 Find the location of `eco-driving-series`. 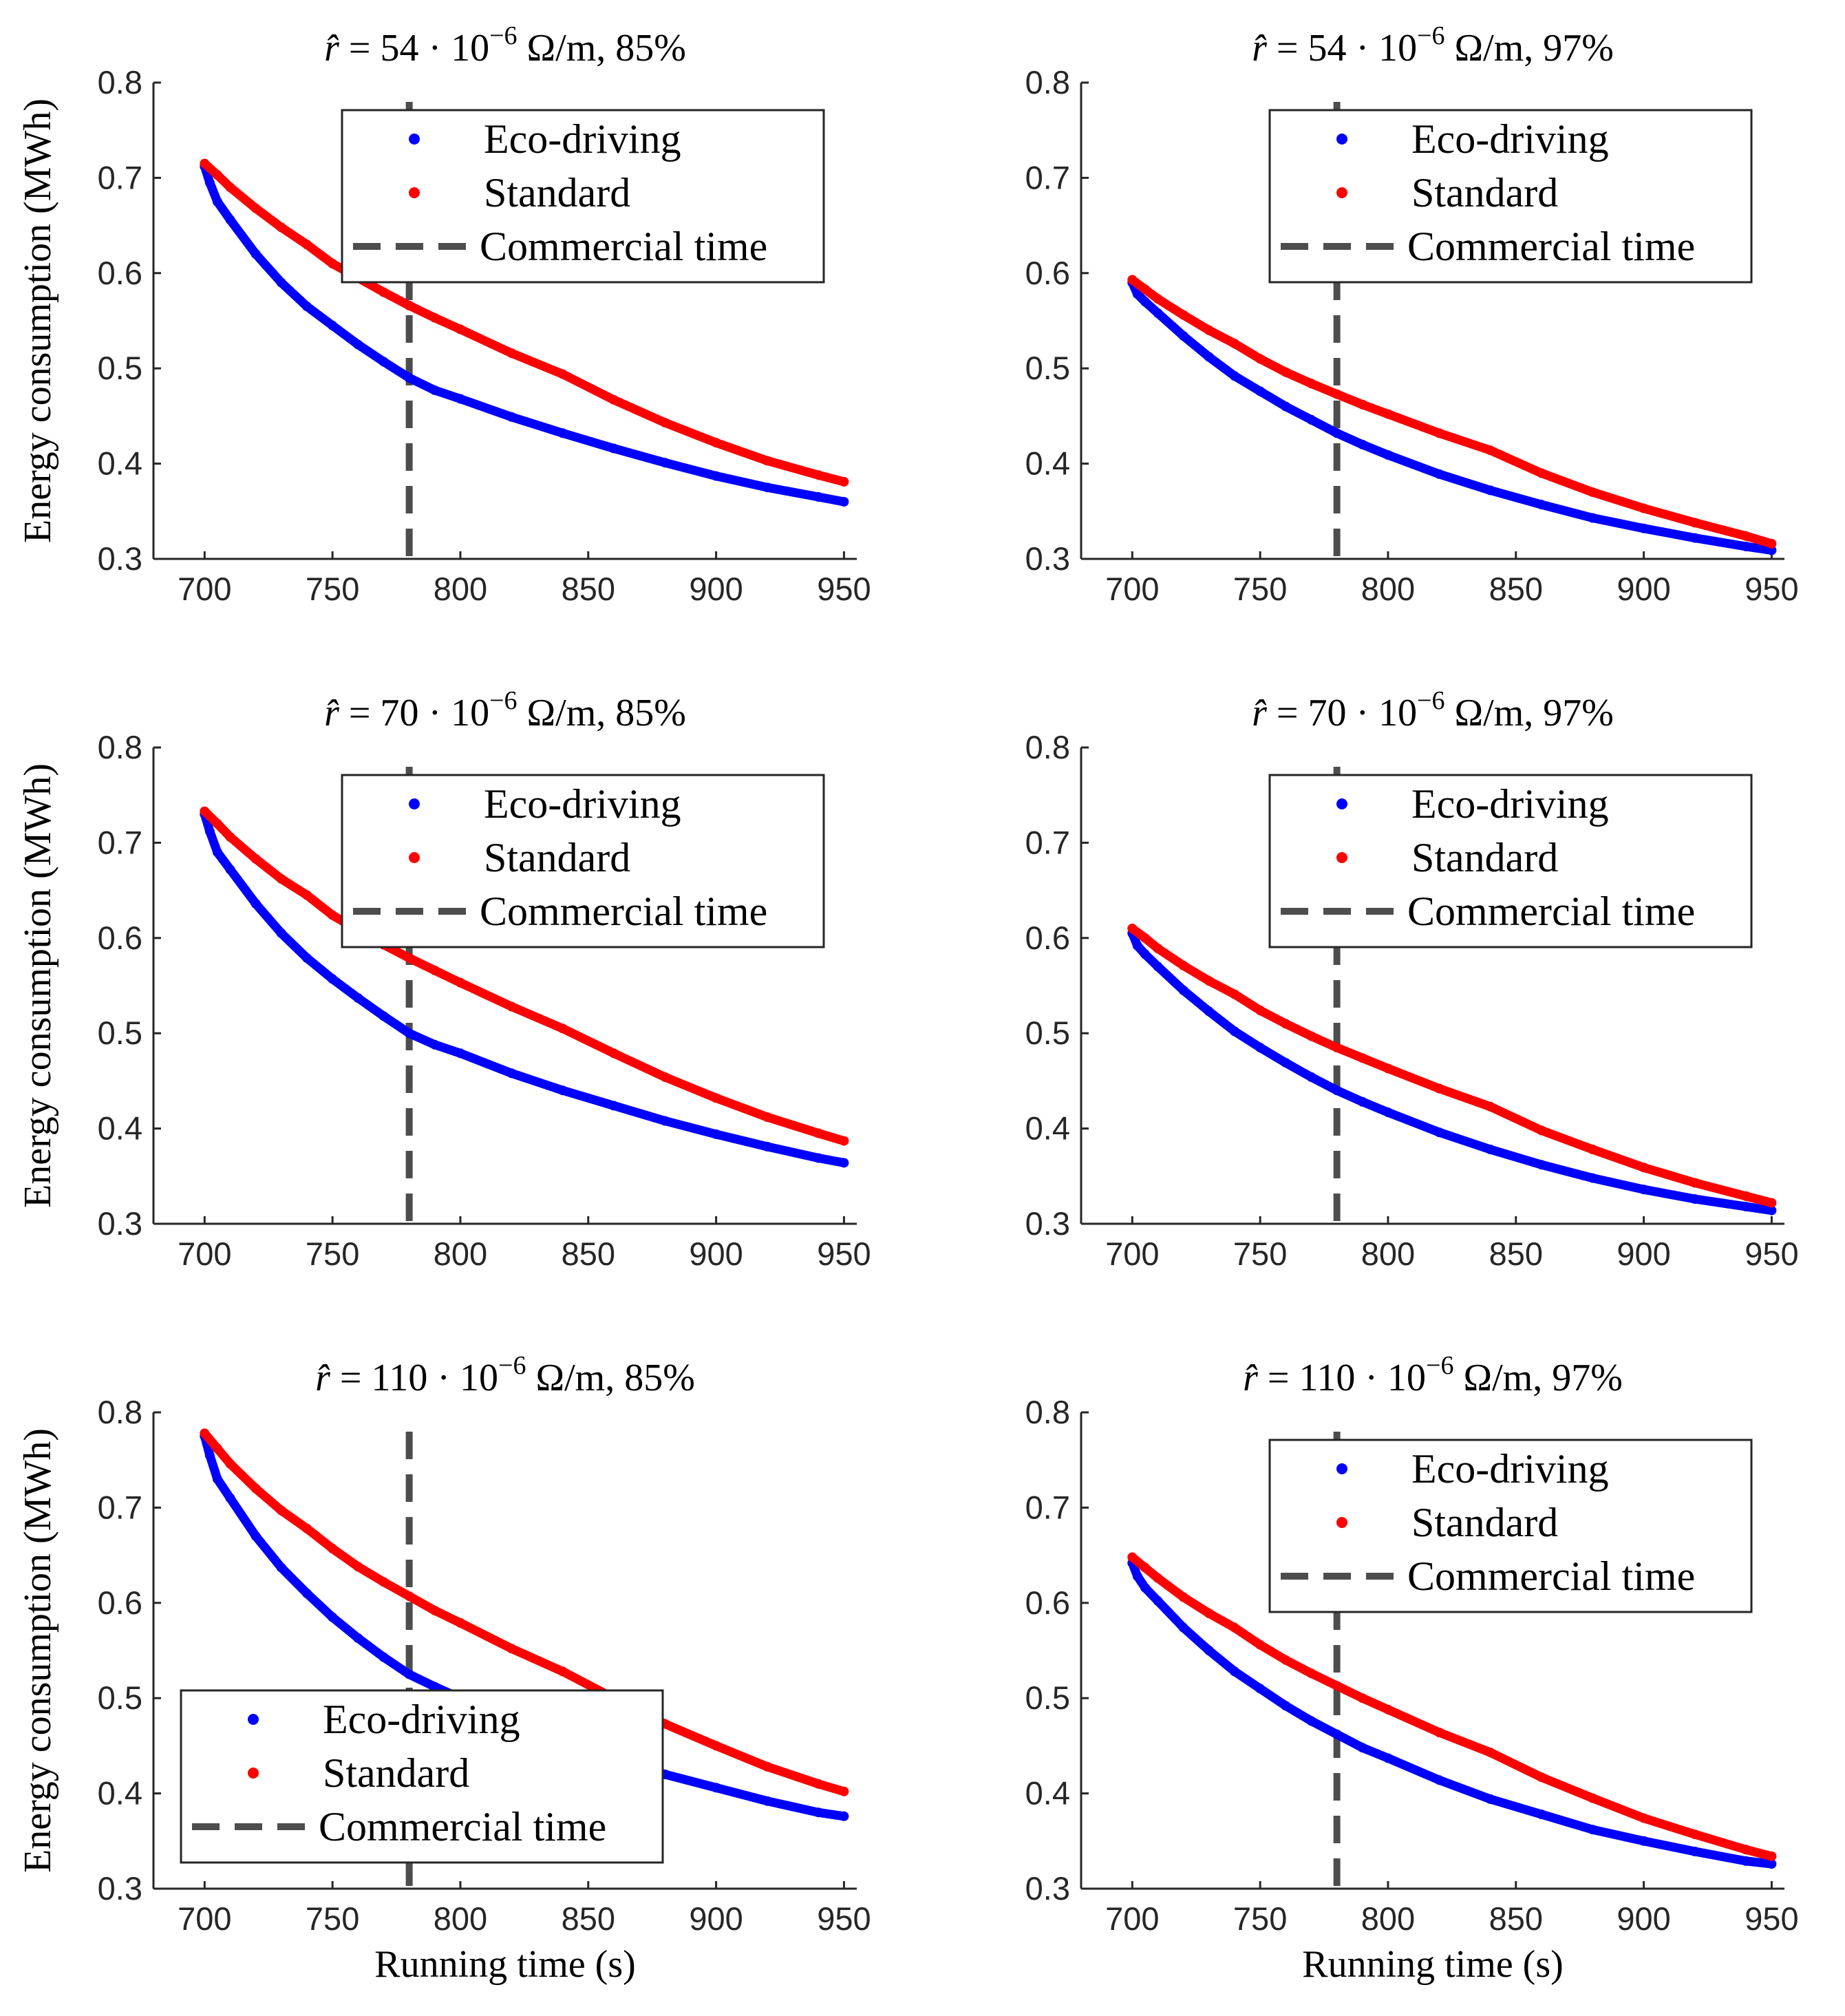

eco-driving-series is located at coordinates (524, 988).